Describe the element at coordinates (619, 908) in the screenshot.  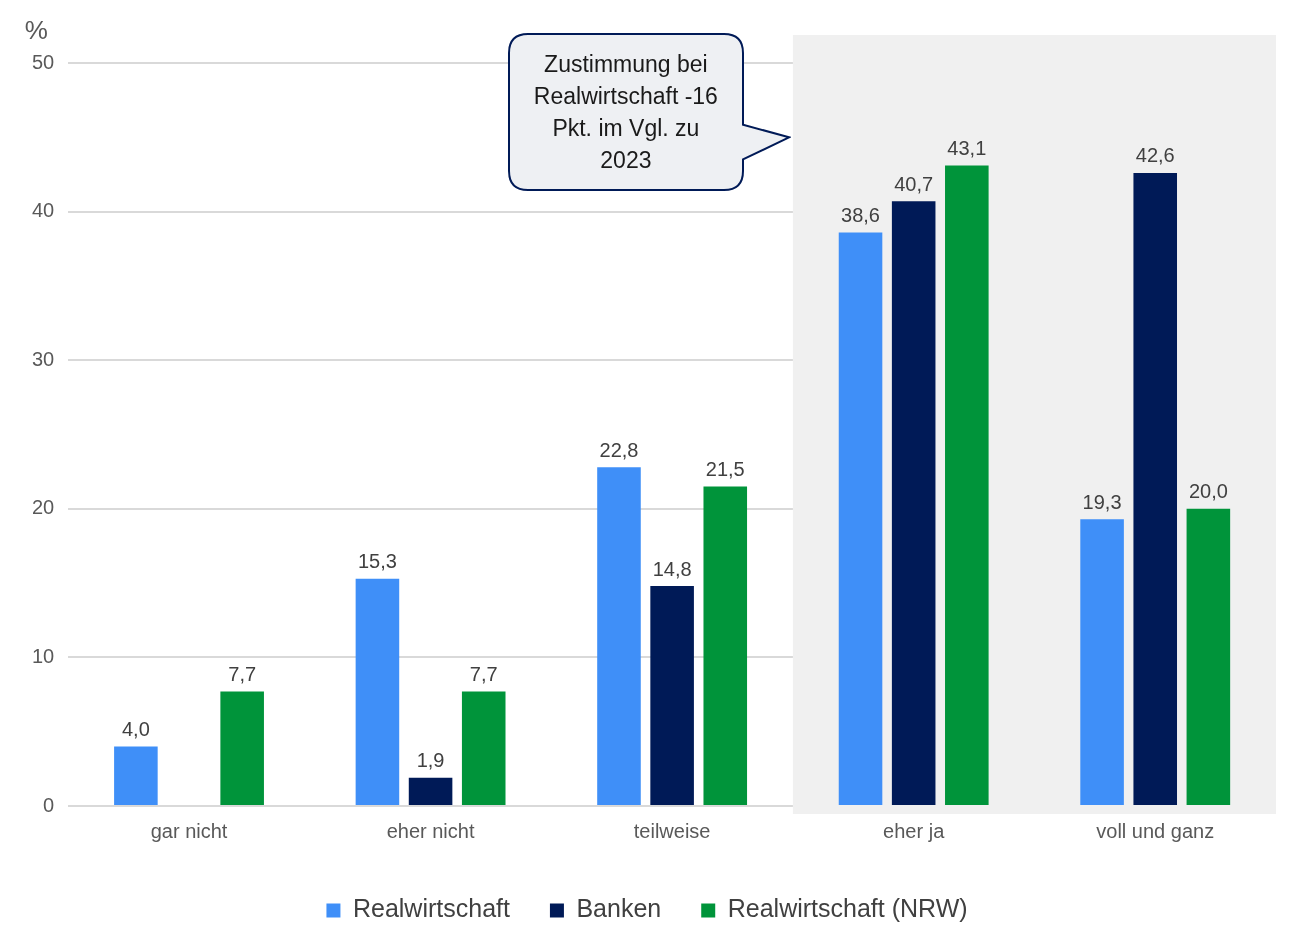
I see `legend-label: Banken` at that location.